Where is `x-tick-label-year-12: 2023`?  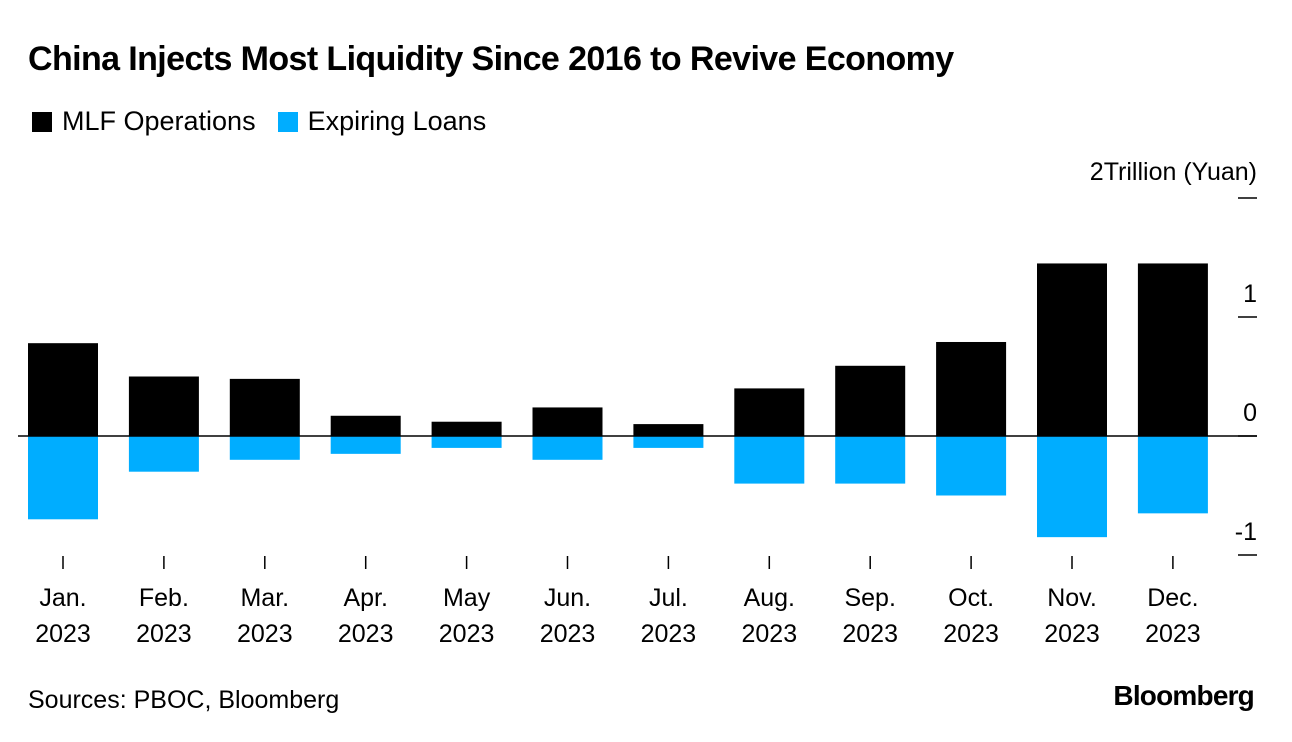 x-tick-label-year-12: 2023 is located at coordinates (1173, 634).